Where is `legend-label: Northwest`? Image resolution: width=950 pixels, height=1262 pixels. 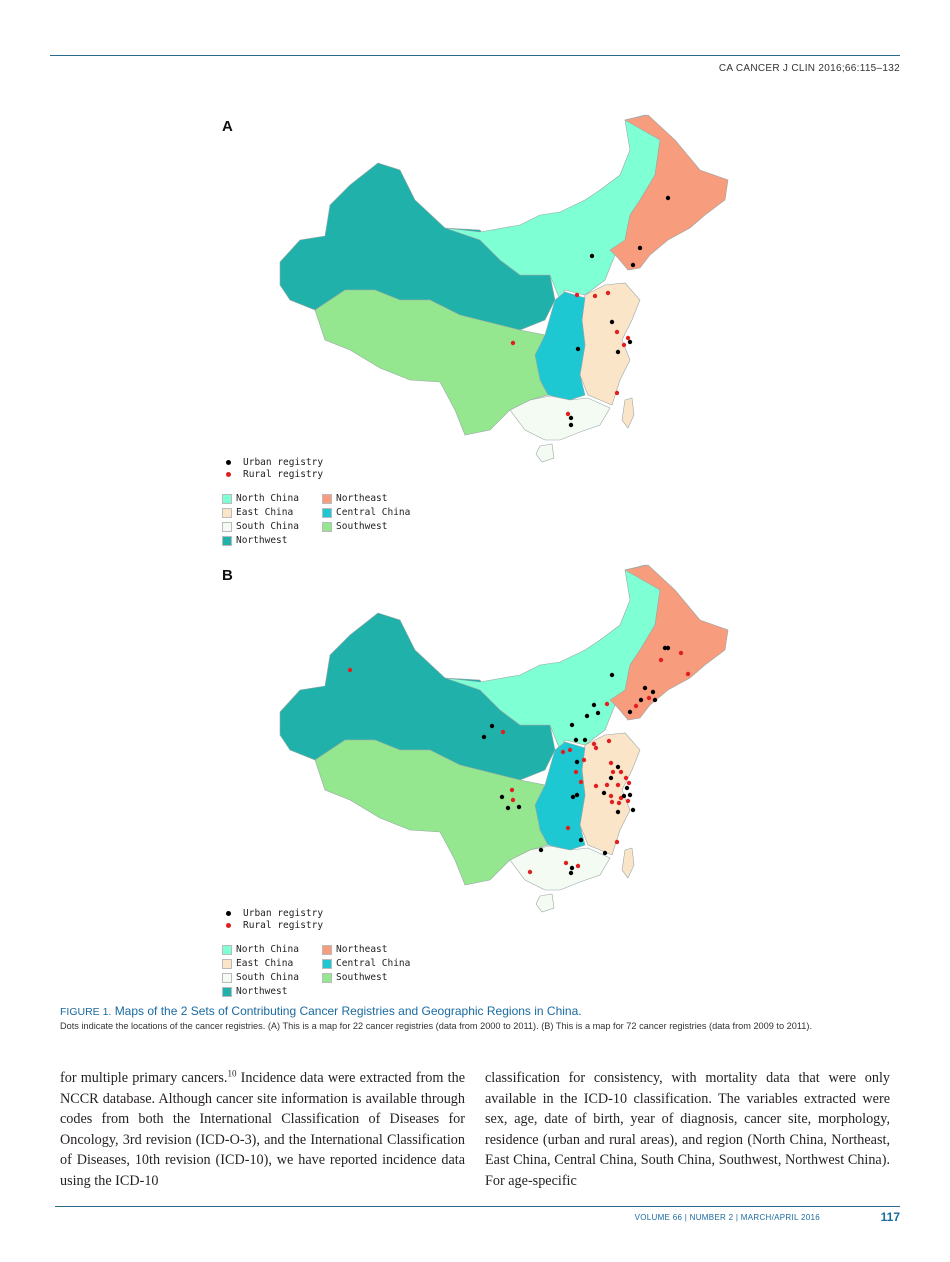
legend-label: Northwest is located at coordinates (262, 991).